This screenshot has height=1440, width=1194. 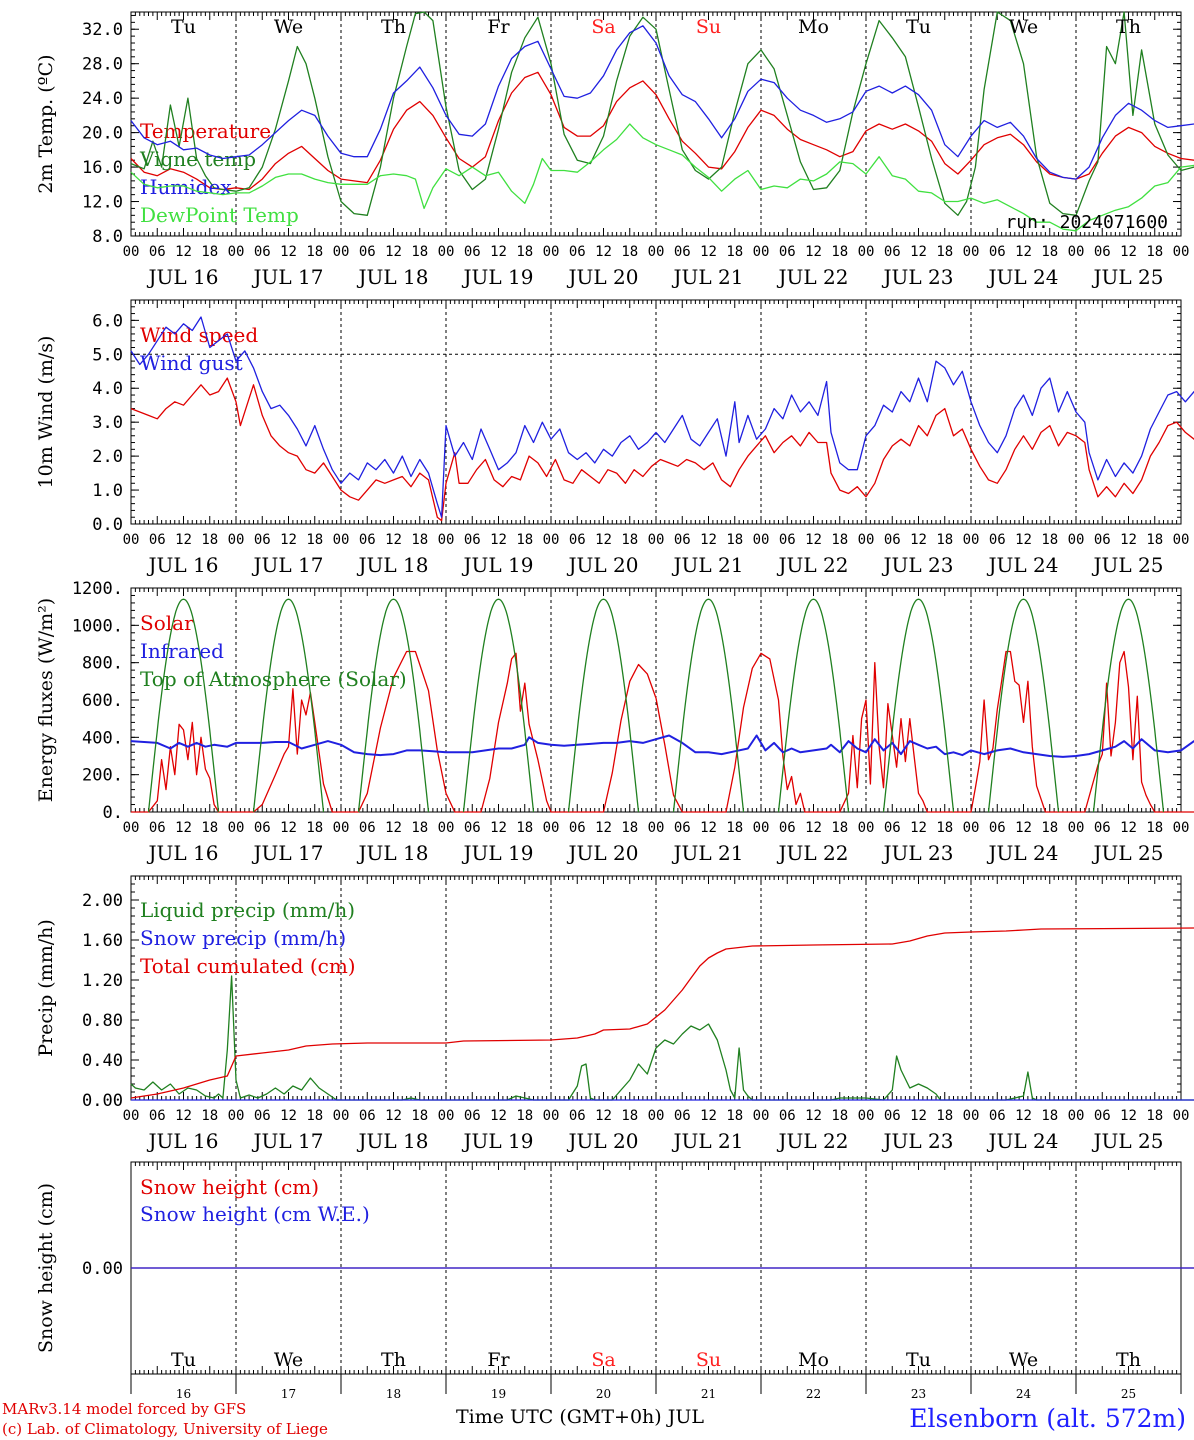 I want to click on y-tick-label: 32.0, so click(x=102, y=30).